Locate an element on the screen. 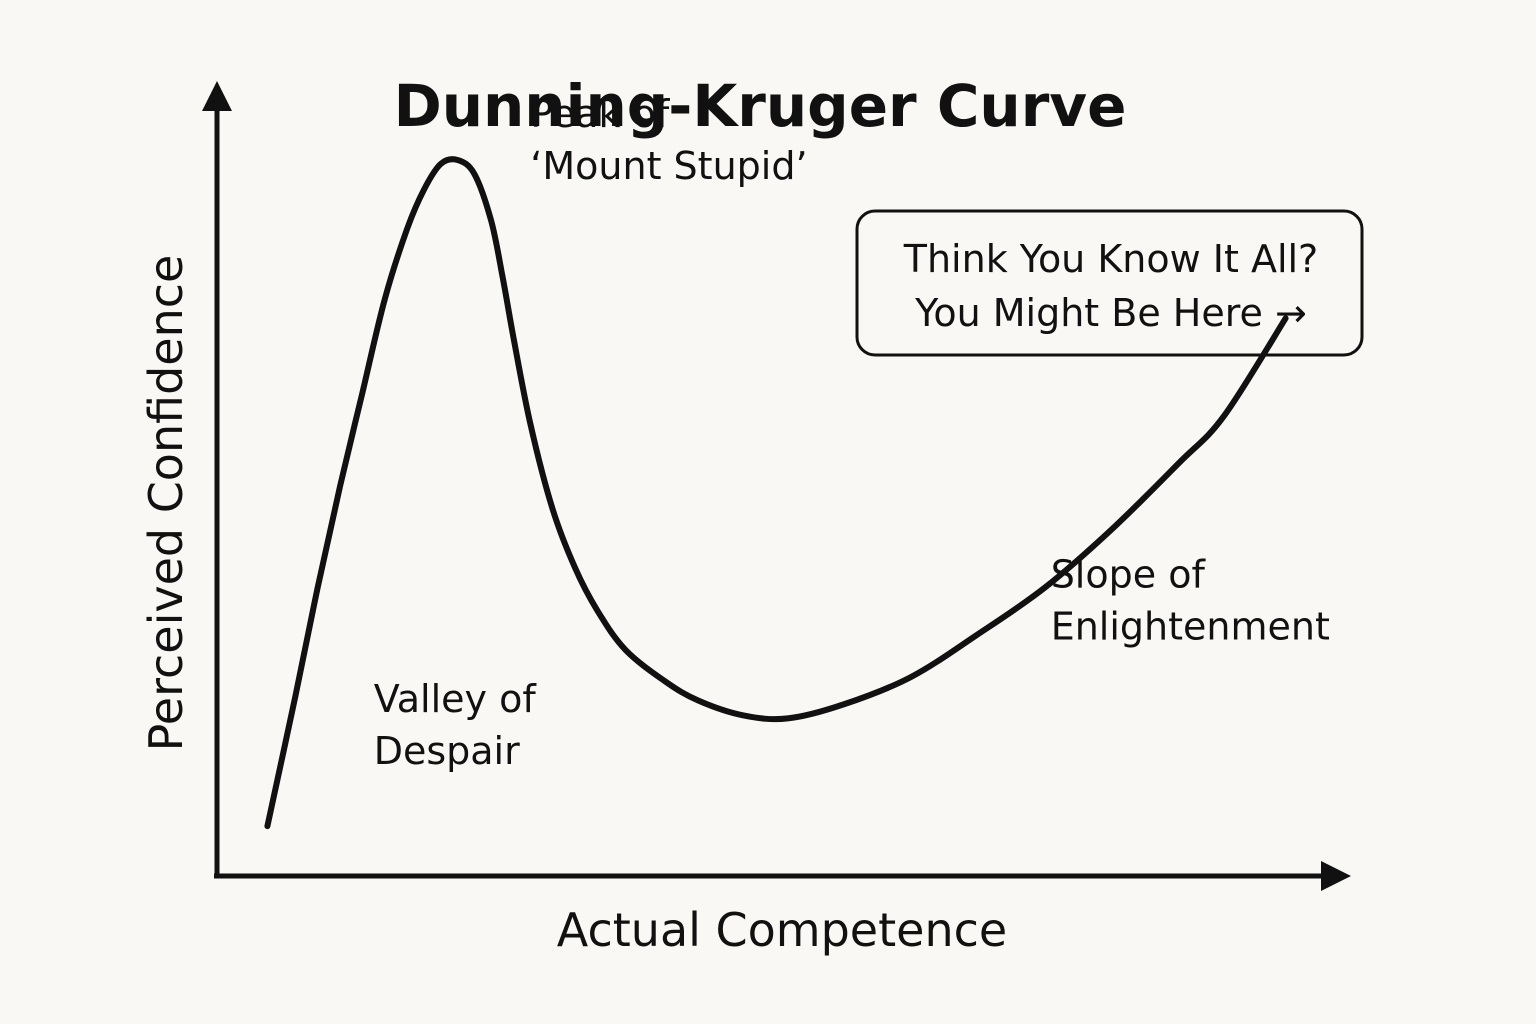  annotation-line: Enlightenment is located at coordinates (1190, 626).